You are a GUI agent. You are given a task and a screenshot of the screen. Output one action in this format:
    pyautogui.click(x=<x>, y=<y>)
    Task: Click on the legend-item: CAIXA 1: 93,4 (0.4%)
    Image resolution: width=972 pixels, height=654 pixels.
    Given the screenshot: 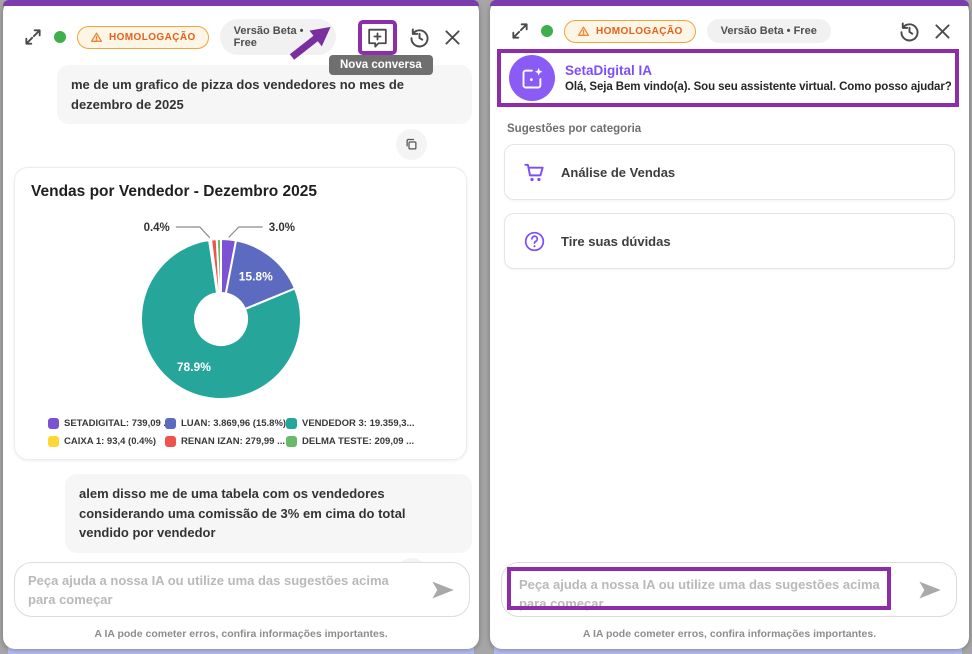 What is the action you would take?
    pyautogui.click(x=106, y=441)
    